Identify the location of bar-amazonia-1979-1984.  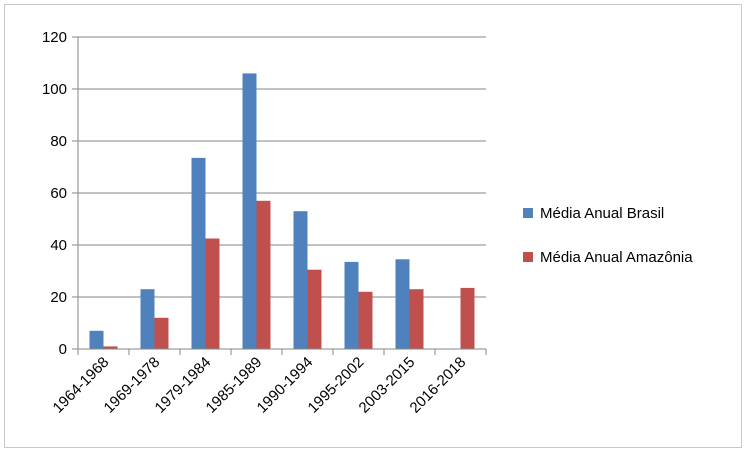
(213, 294).